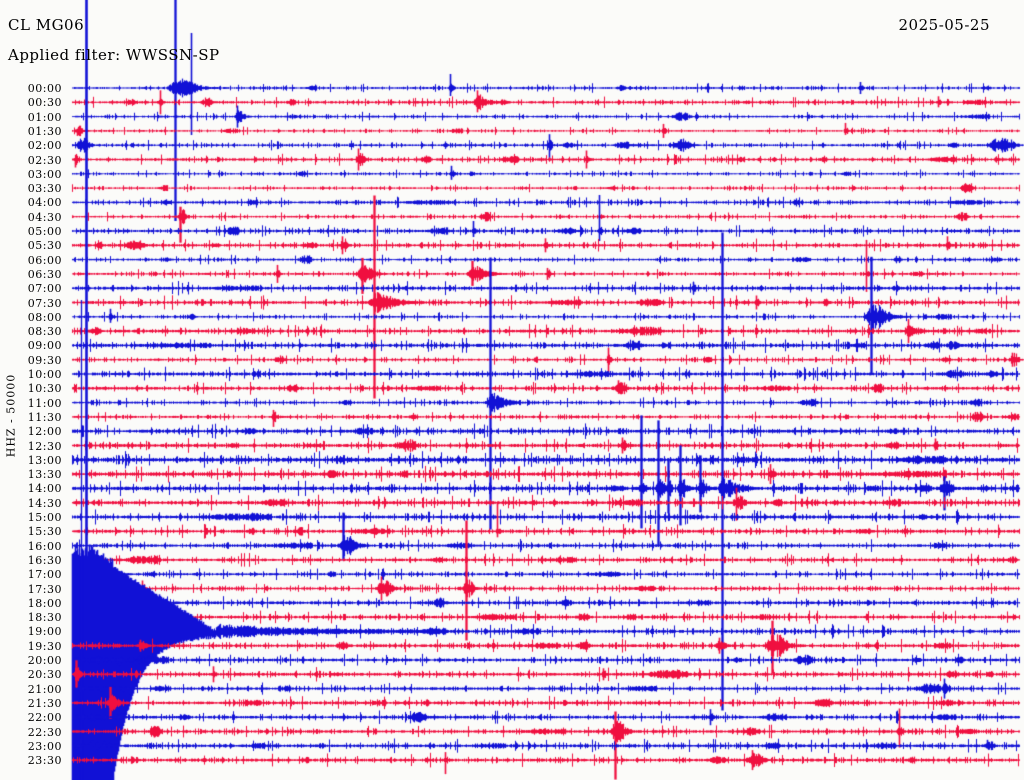 The width and height of the screenshot is (1024, 780). What do you see at coordinates (44, 117) in the screenshot?
I see `time-label: 01:00` at bounding box center [44, 117].